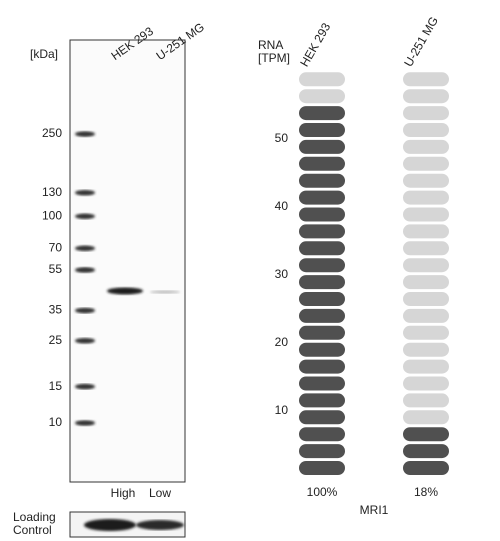 The height and width of the screenshot is (541, 500). What do you see at coordinates (282, 410) in the screenshot?
I see `rna-tick-label: 10` at bounding box center [282, 410].